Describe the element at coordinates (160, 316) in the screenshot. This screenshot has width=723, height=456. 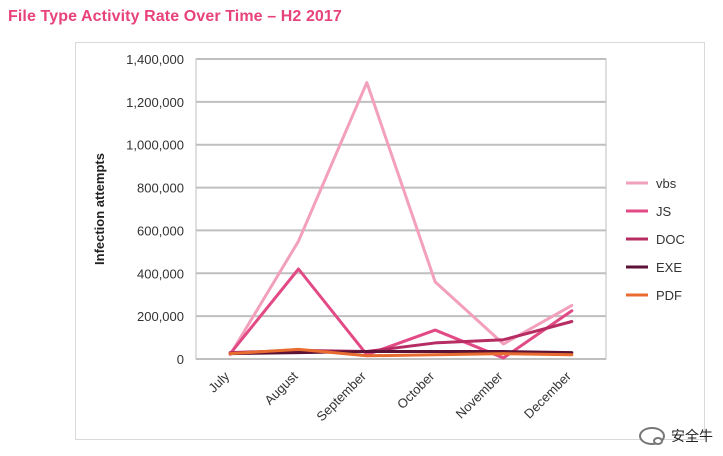
I see `y-tick-label: 200,000` at that location.